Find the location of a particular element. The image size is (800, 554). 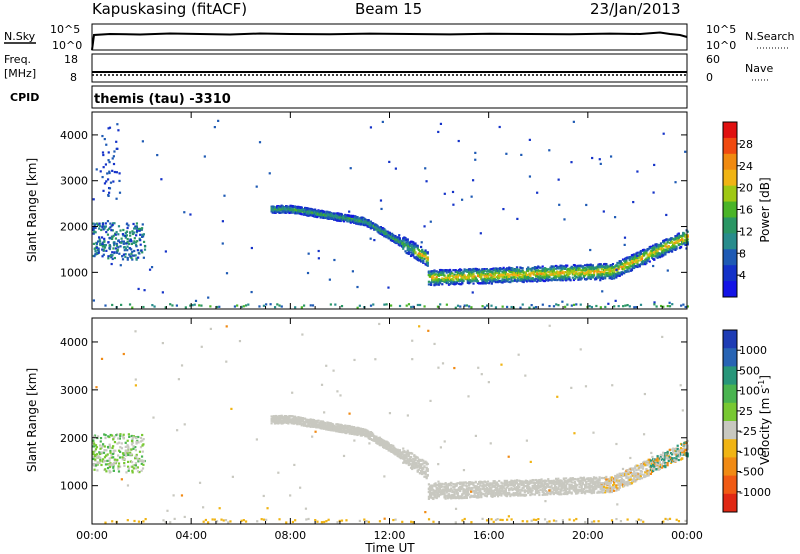

y-tick-label: 3000 is located at coordinates (74, 181).